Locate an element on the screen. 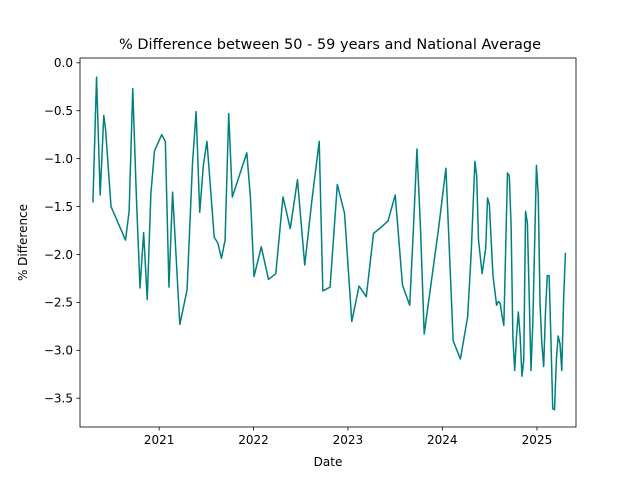 The height and width of the screenshot is (480, 640). y-tick-label: 0.0 is located at coordinates (63, 63).